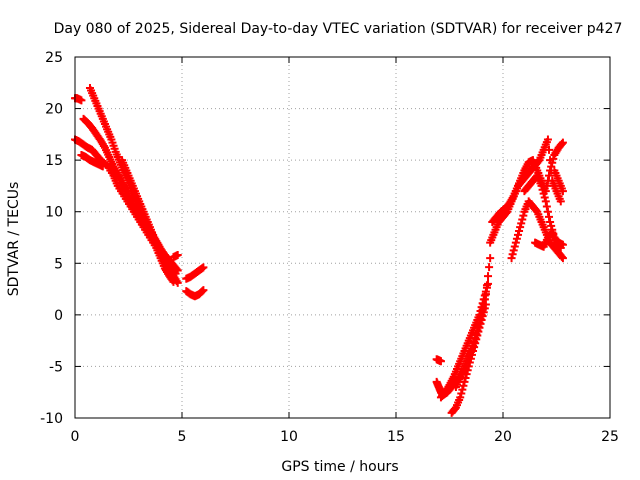 This screenshot has height=480, width=640. What do you see at coordinates (182, 437) in the screenshot?
I see `x-tick-label: 5` at bounding box center [182, 437].